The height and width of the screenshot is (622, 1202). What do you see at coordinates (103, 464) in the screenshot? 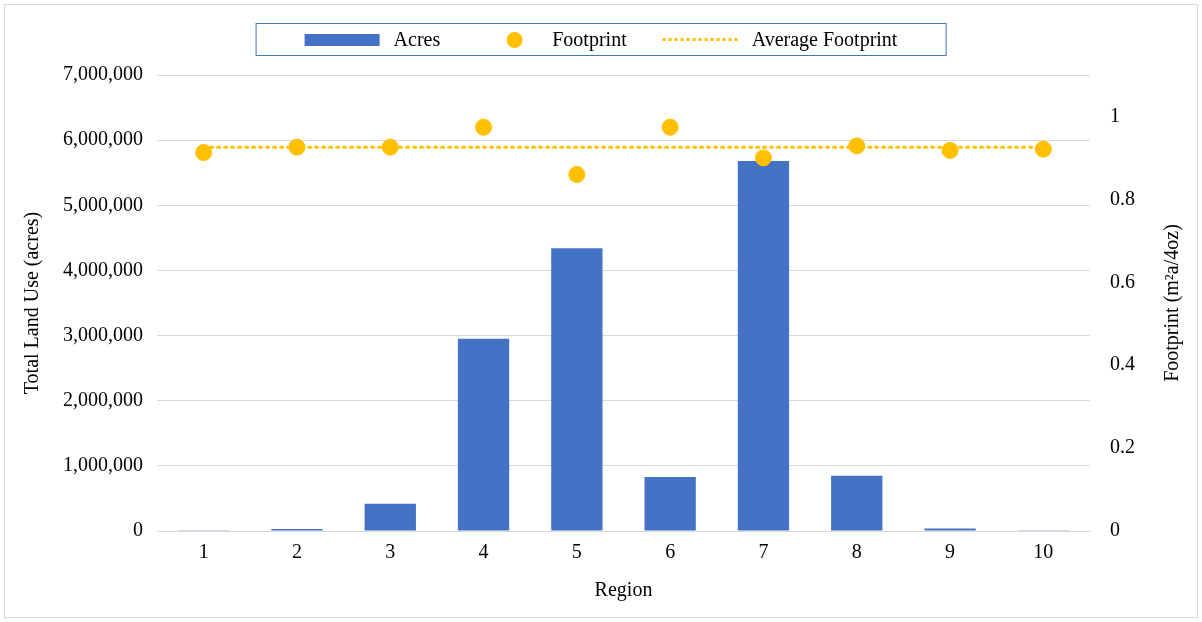
I see `y-tick-label: 1,000,000` at bounding box center [103, 464].